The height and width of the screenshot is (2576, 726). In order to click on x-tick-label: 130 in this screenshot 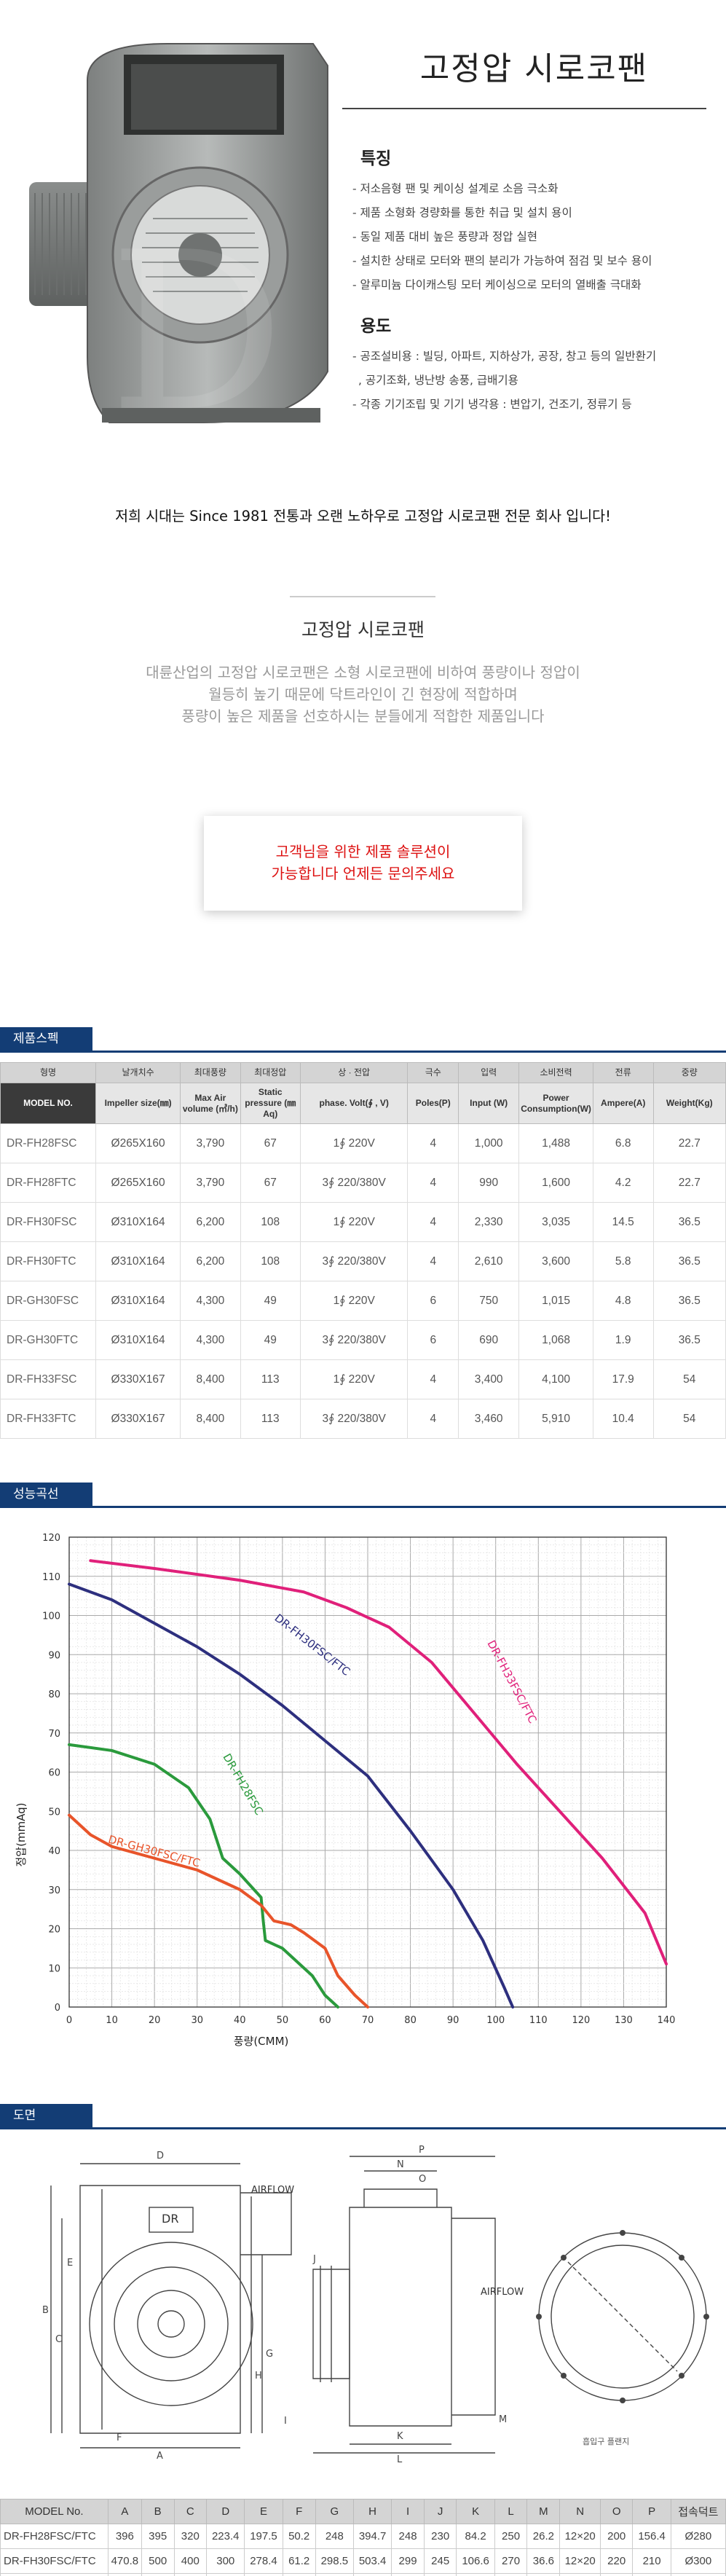, I will do `click(624, 2020)`.